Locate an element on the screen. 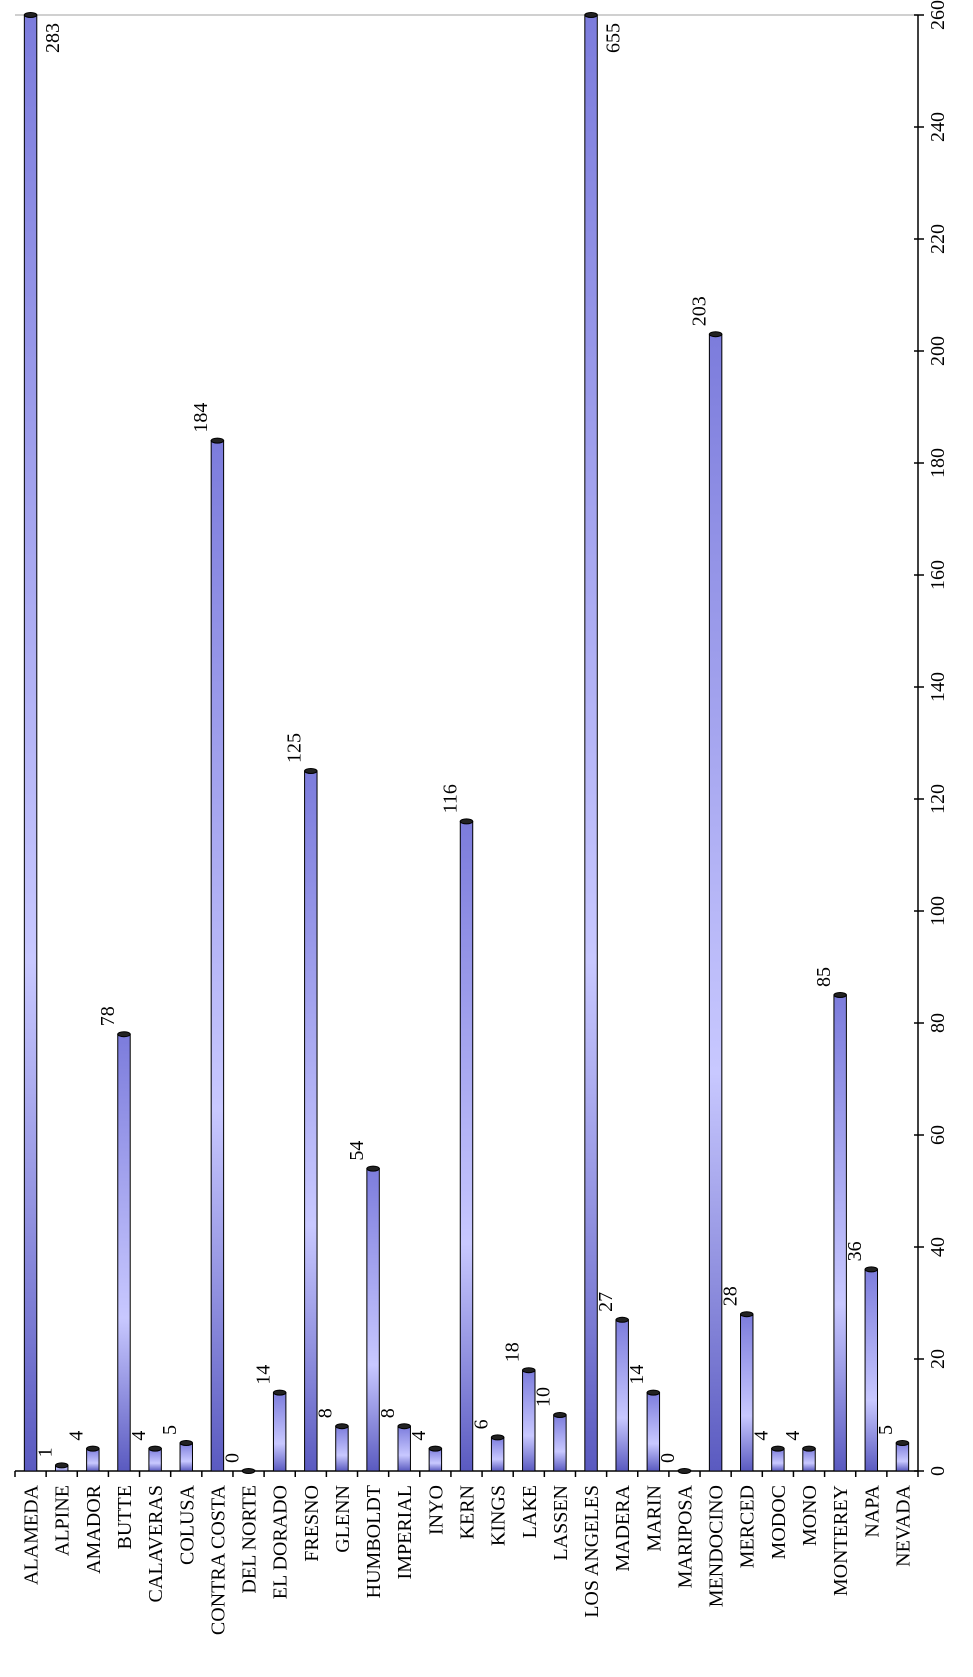 Image resolution: width=973 pixels, height=1677 pixels. category-label: KINGS is located at coordinates (499, 1515).